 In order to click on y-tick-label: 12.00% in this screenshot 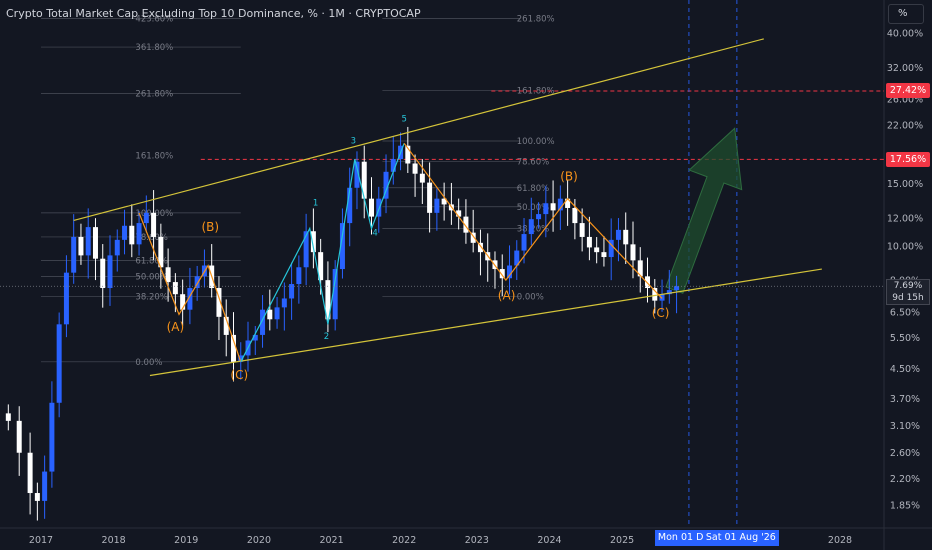, I will do `click(905, 218)`.